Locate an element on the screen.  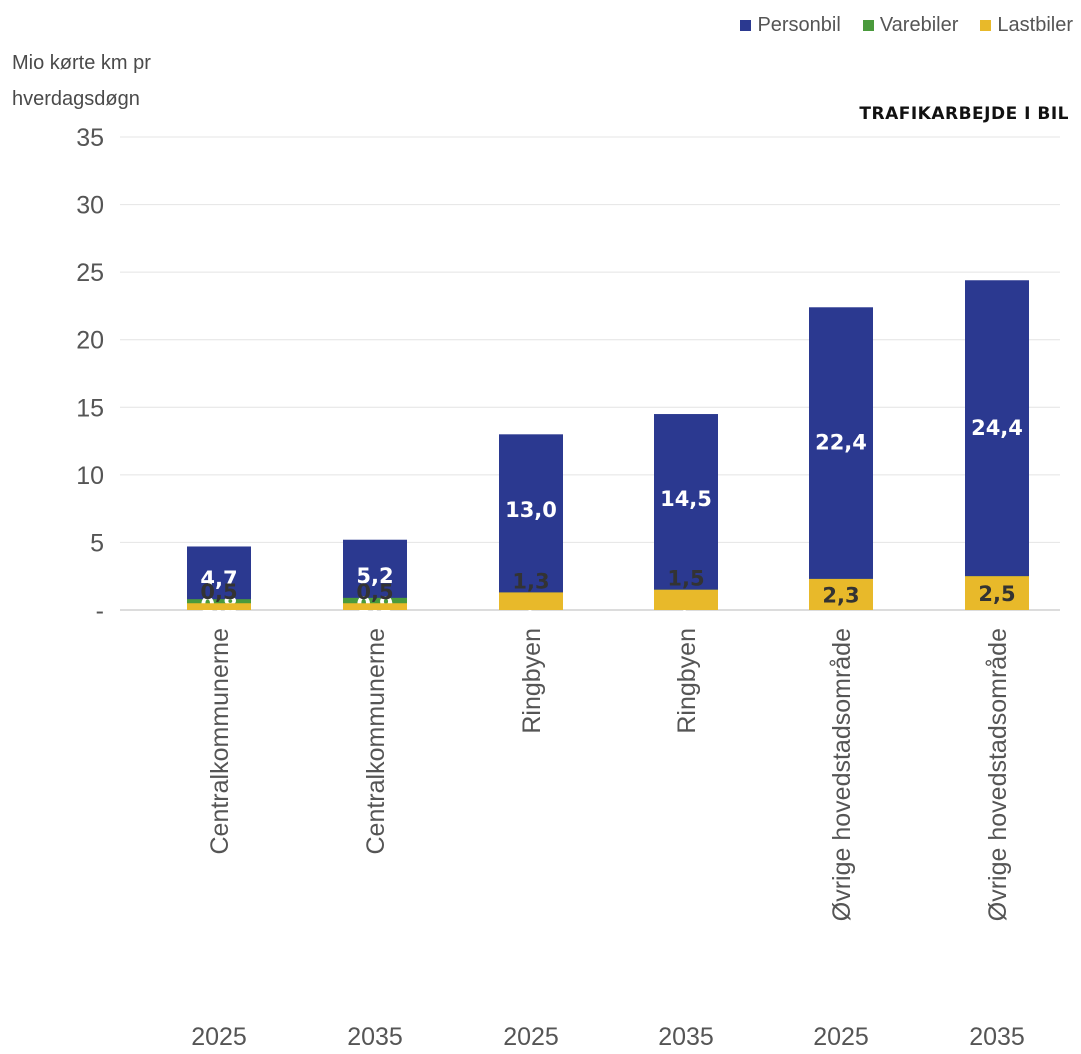
data-label-personbil-2: 13,0 is located at coordinates (531, 510).